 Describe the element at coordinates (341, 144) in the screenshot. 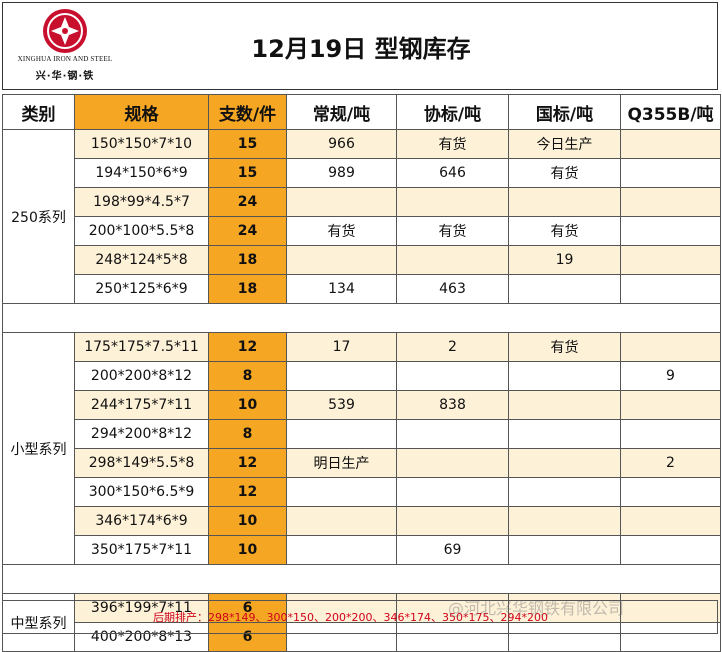

I see `regular-cell: 966` at that location.